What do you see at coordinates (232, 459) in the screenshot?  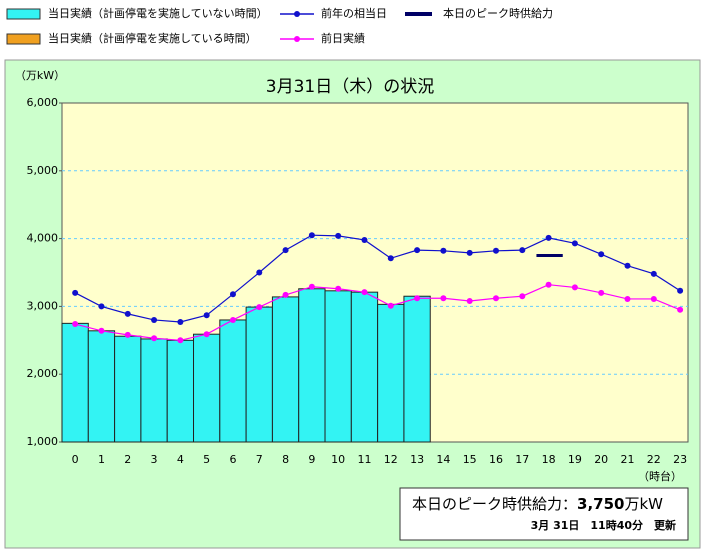 I see `x-tick-label: 6` at bounding box center [232, 459].